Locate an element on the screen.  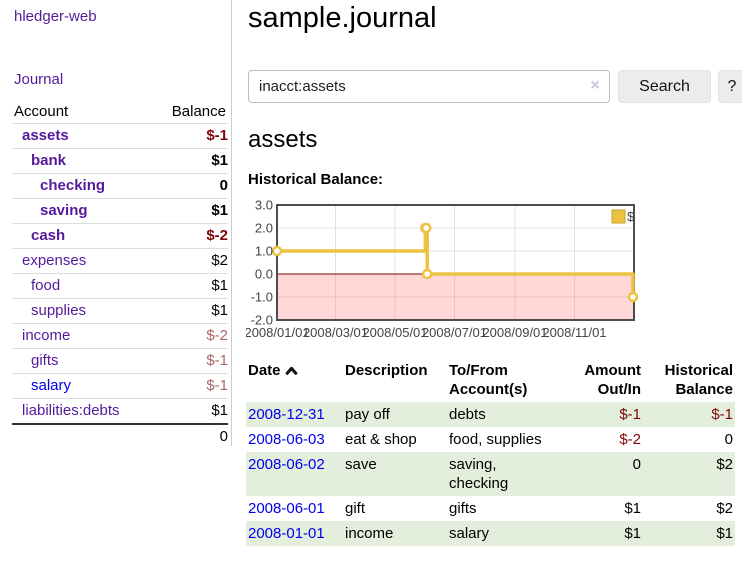
y-tick-label: 2.0 is located at coordinates (264, 228).